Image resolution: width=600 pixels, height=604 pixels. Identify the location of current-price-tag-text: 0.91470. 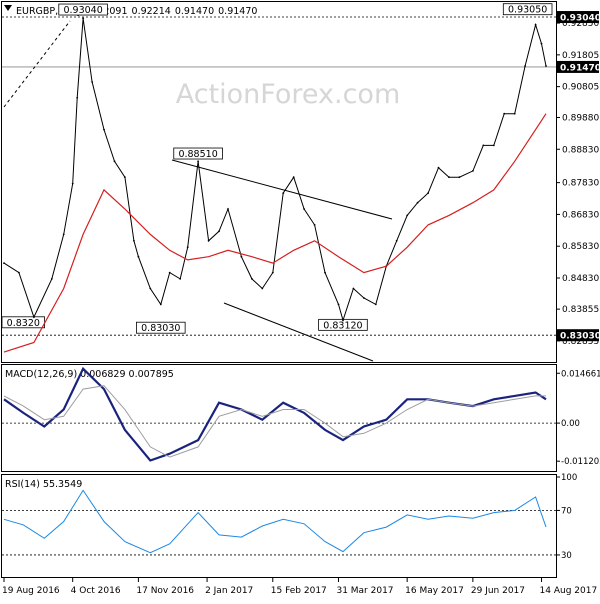
(580, 68).